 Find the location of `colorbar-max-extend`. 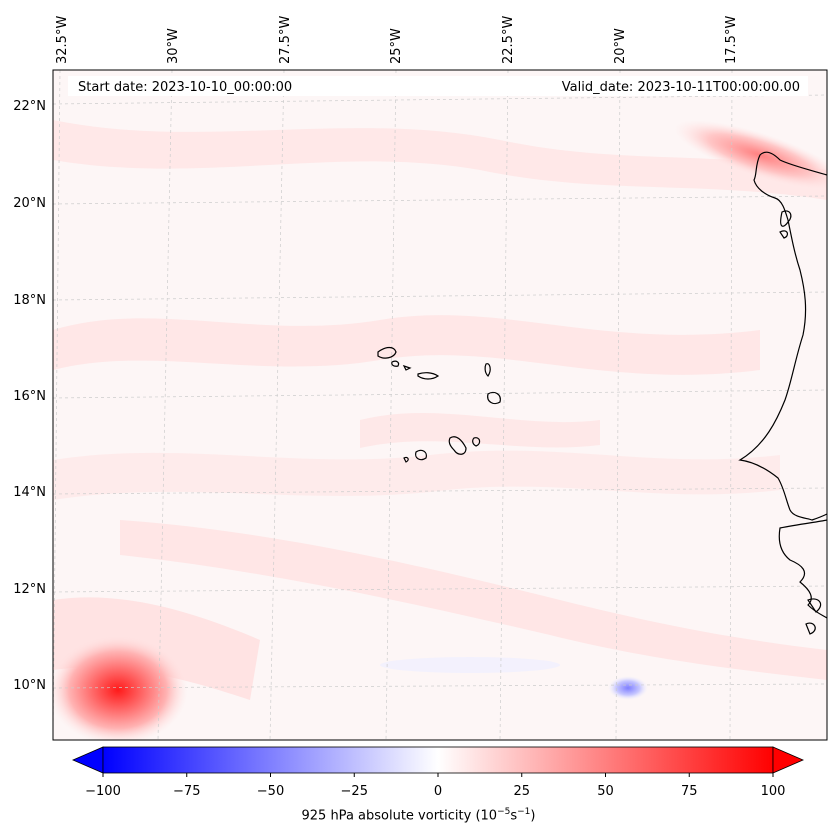

colorbar-max-extend is located at coordinates (788, 760).